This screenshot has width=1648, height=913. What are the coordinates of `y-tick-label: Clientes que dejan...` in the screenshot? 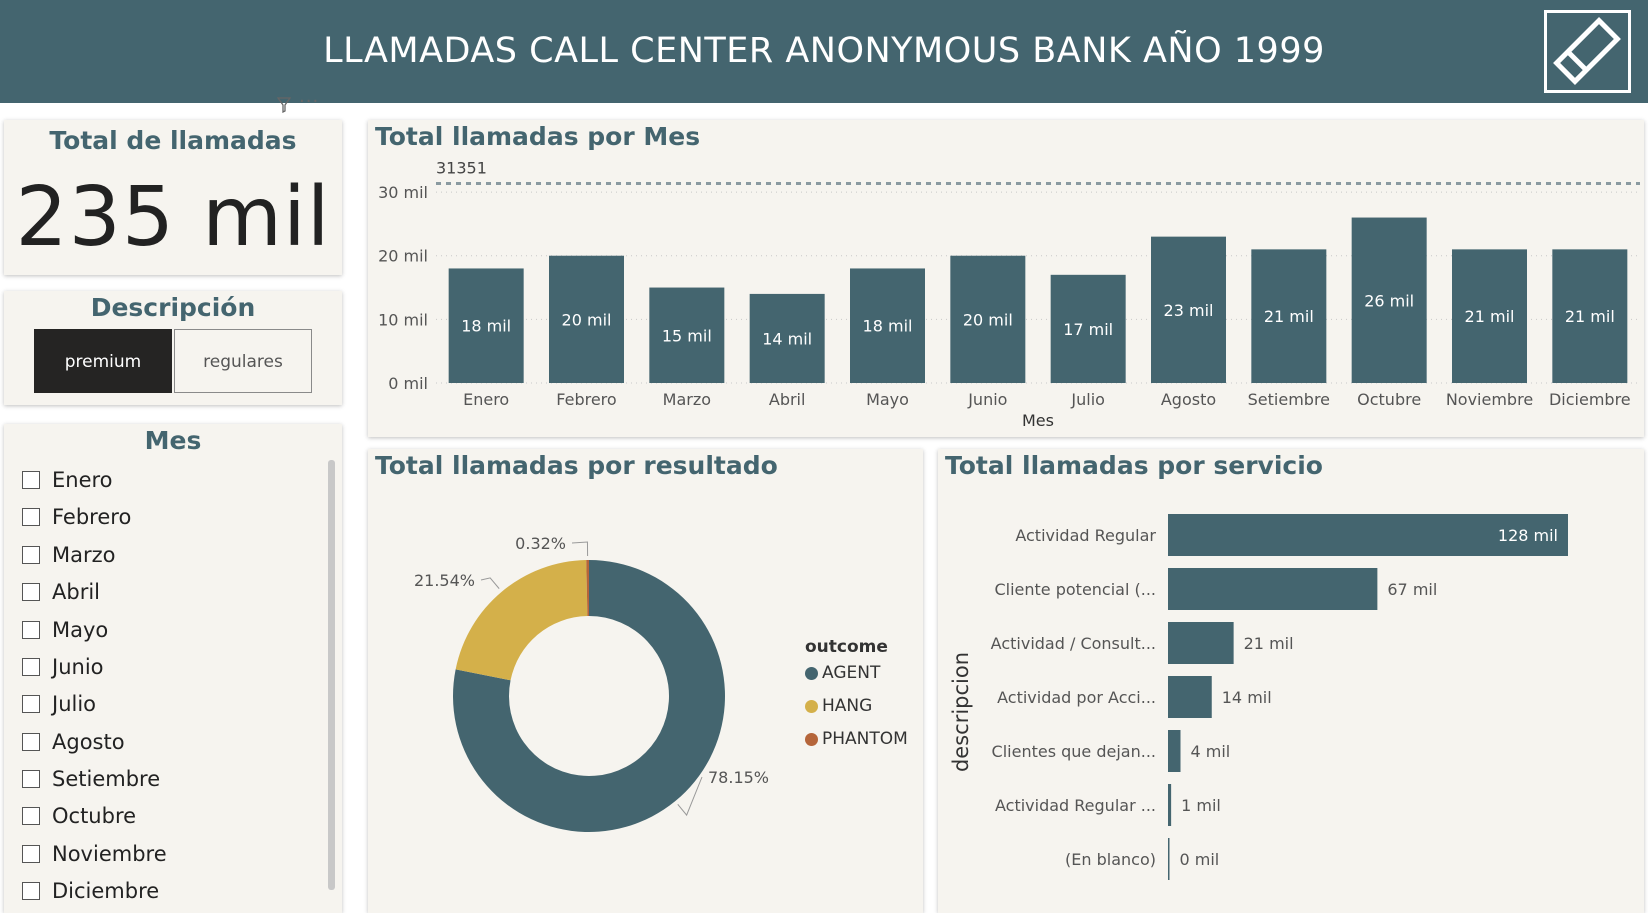 It's located at (1074, 751).